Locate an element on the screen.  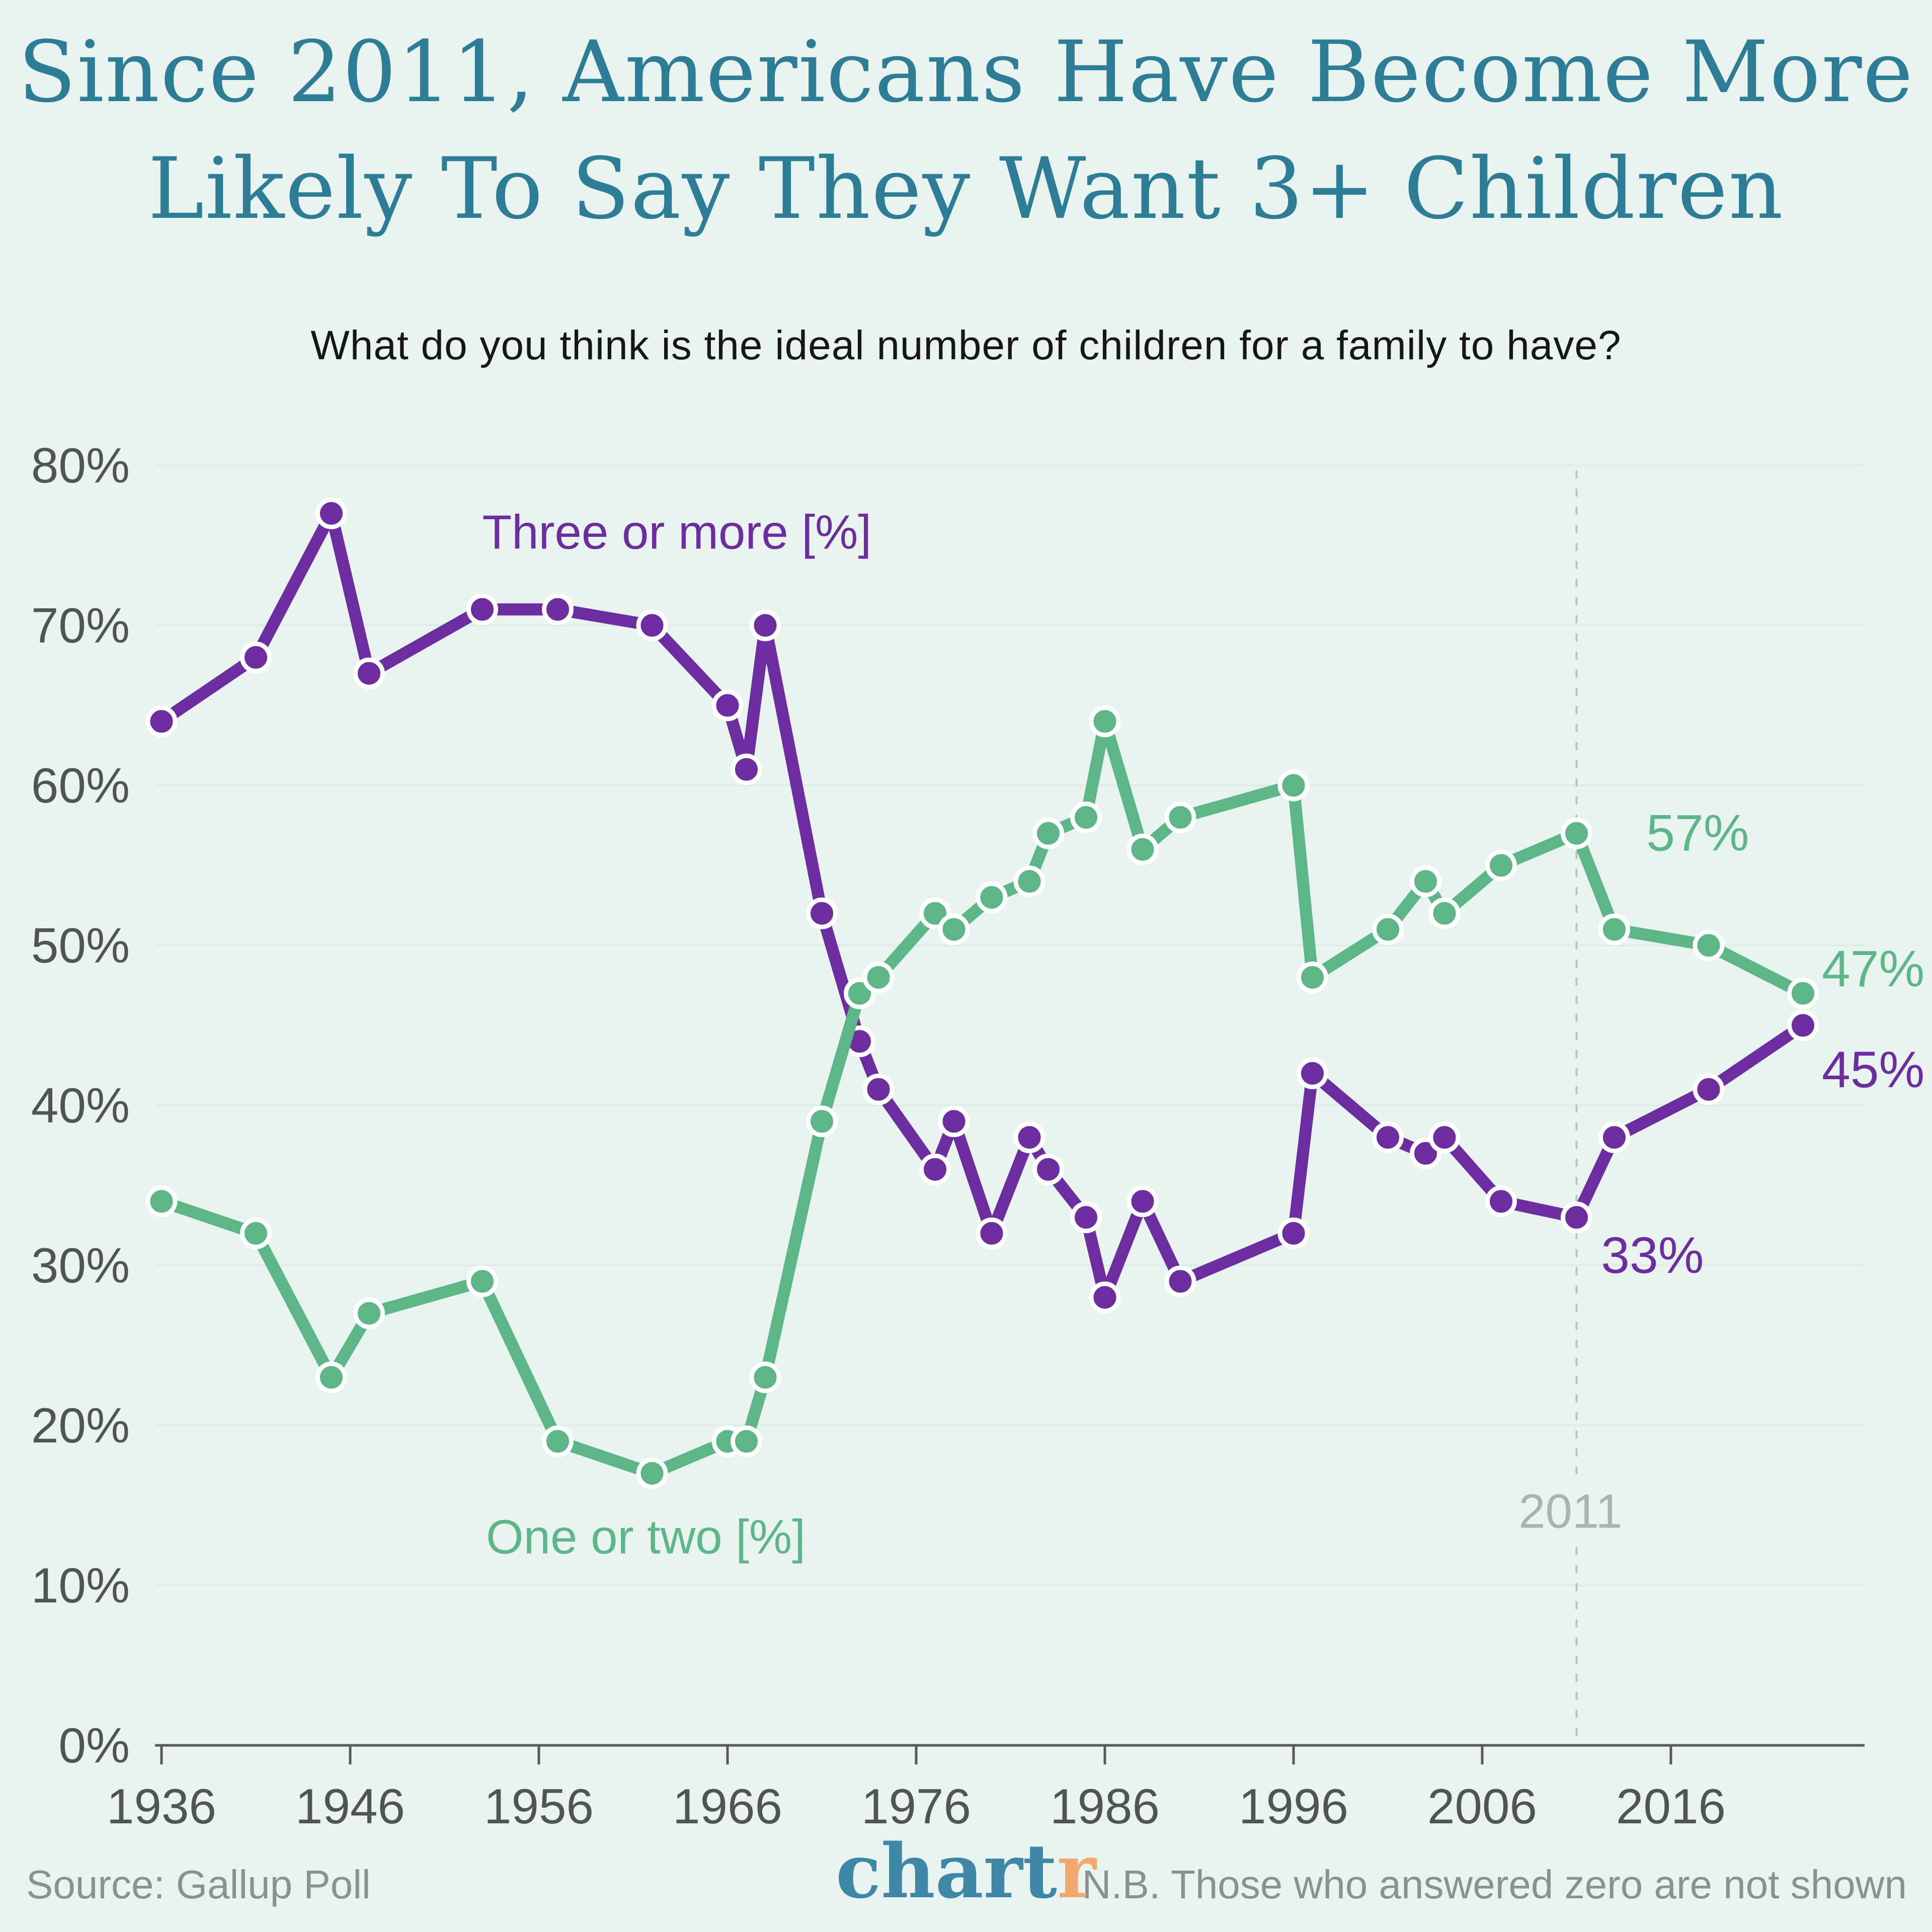
x-tick-label-1996: 1996 is located at coordinates (1293, 1807).